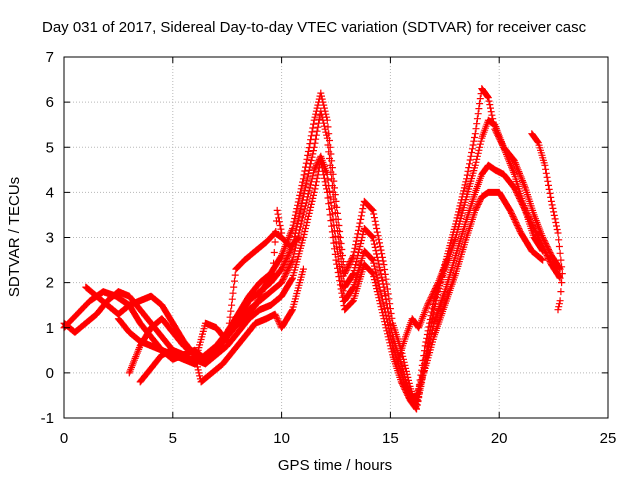 The width and height of the screenshot is (640, 480). Describe the element at coordinates (50, 57) in the screenshot. I see `y-tick-label: 7` at that location.